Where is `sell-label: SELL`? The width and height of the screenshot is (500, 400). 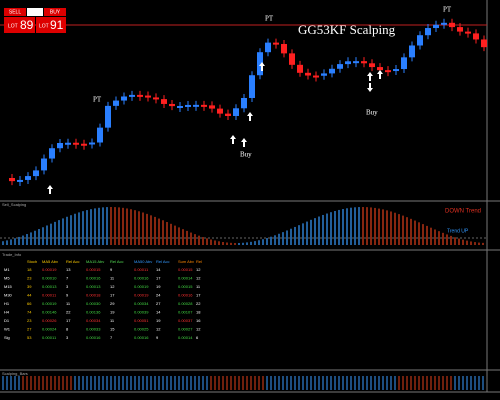
sell-label: SELL is located at coordinates (15, 12).